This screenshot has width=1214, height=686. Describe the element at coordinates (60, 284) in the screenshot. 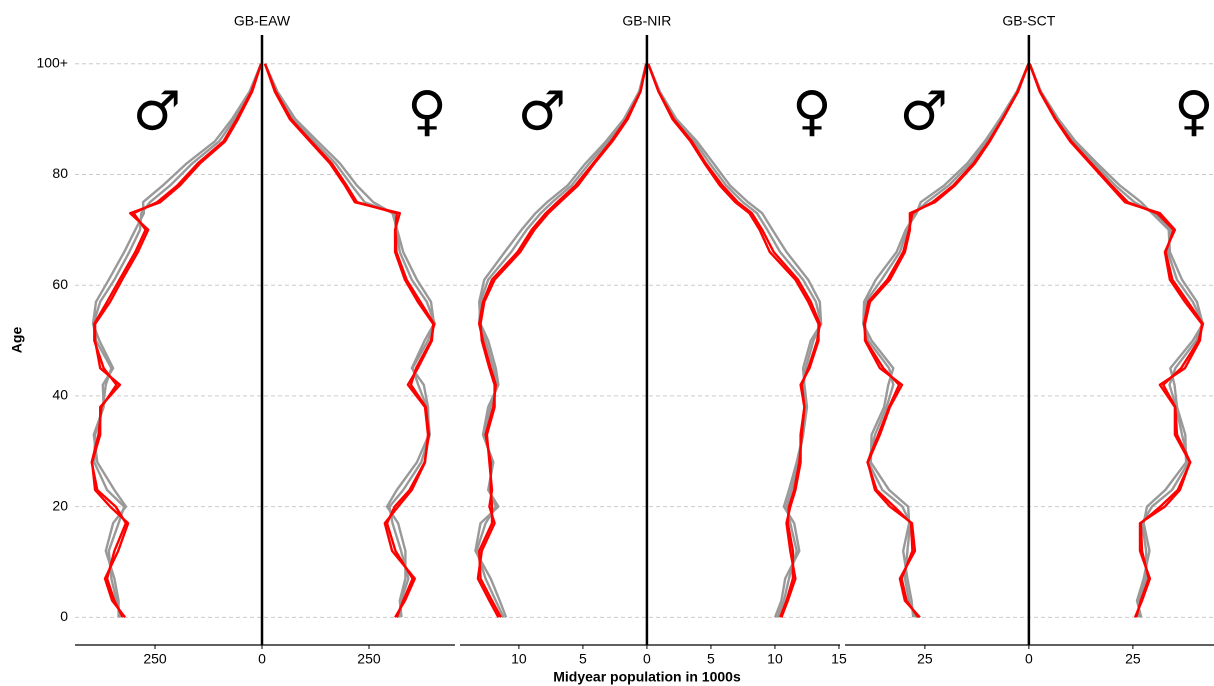

I see `y-tick-label: 60` at that location.